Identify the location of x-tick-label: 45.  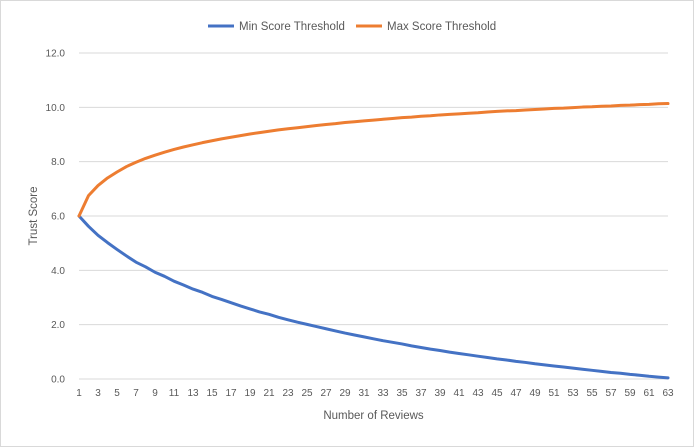
(497, 393).